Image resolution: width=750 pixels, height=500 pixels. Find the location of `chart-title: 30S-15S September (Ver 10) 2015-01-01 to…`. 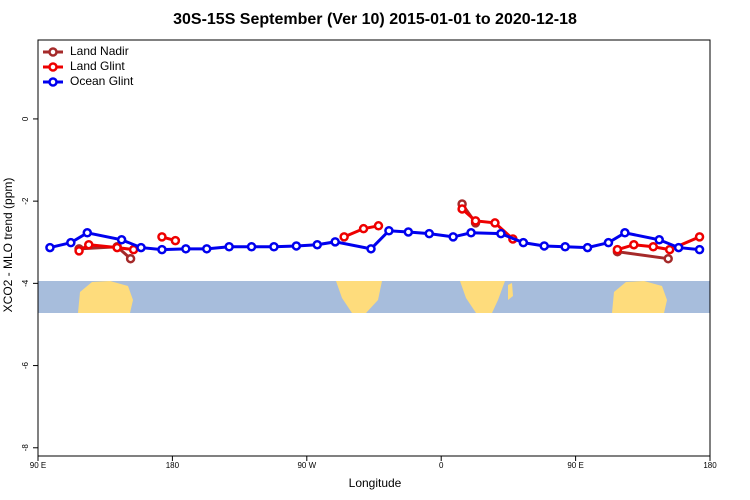

chart-title: 30S-15S September (Ver 10) 2015-01-01 to… is located at coordinates (375, 19).